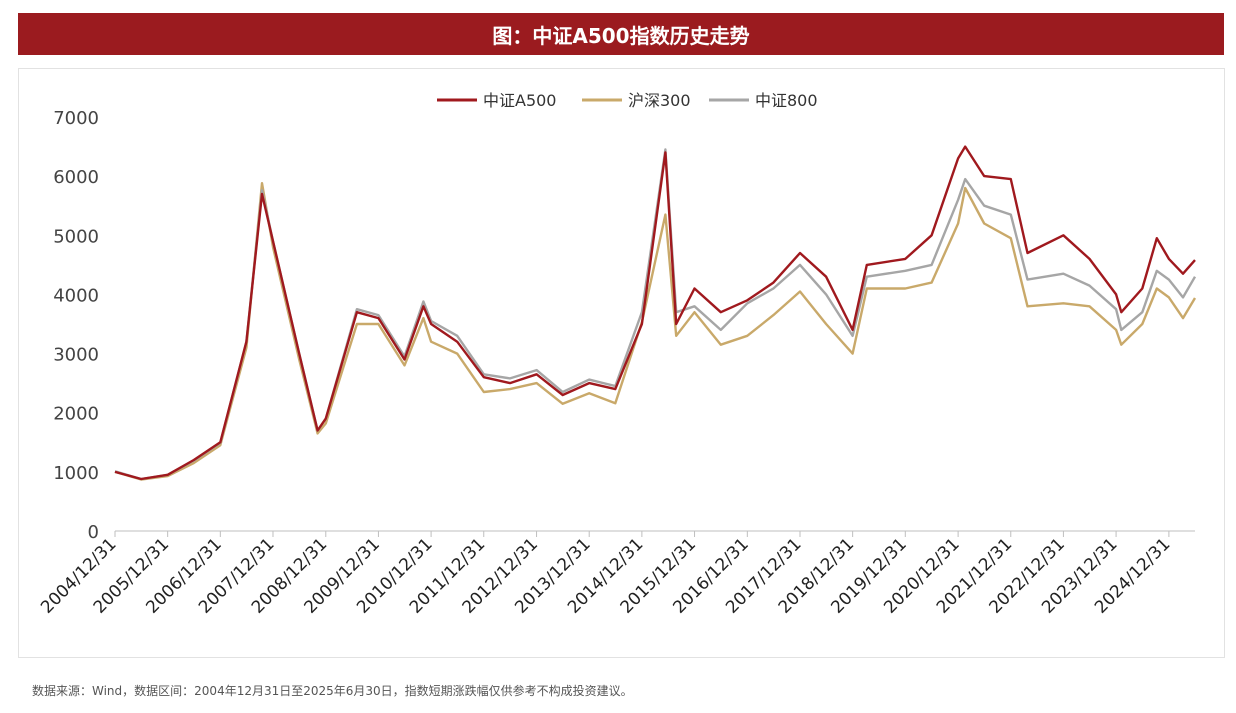 Image resolution: width=1236 pixels, height=713 pixels. Describe the element at coordinates (76, 355) in the screenshot. I see `y-tick-label: 3000` at that location.